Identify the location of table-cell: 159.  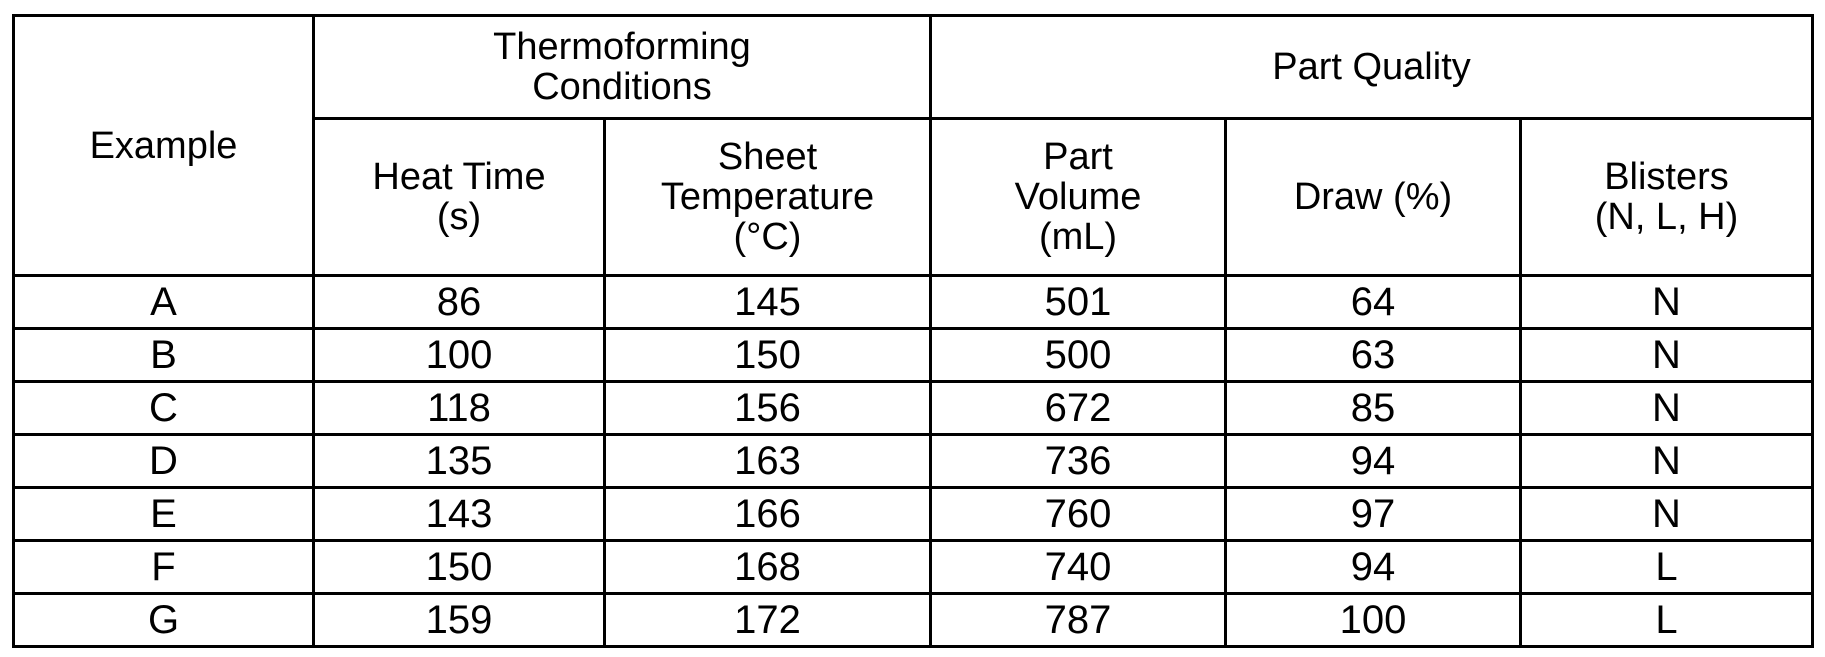
(459, 620).